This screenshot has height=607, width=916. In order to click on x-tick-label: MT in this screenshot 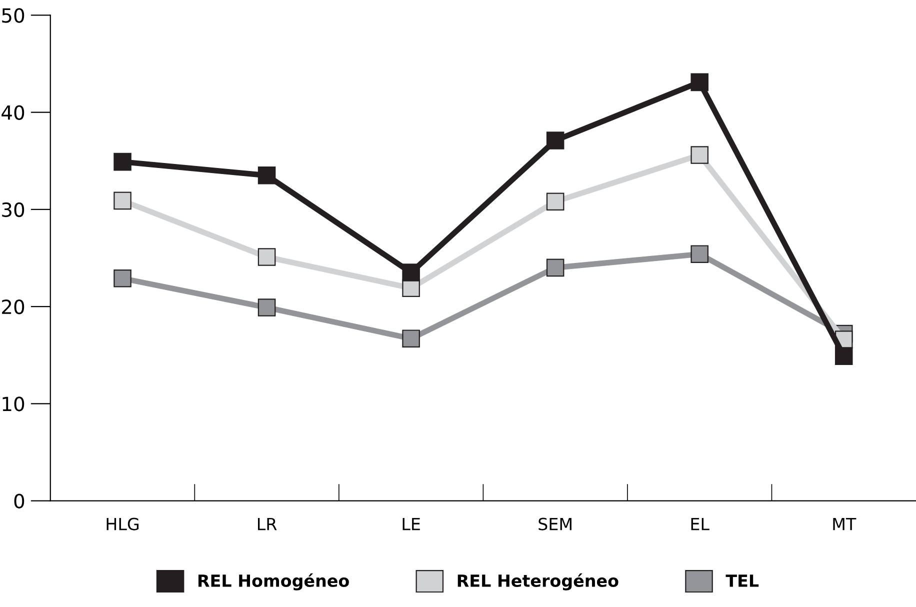, I will do `click(844, 524)`.